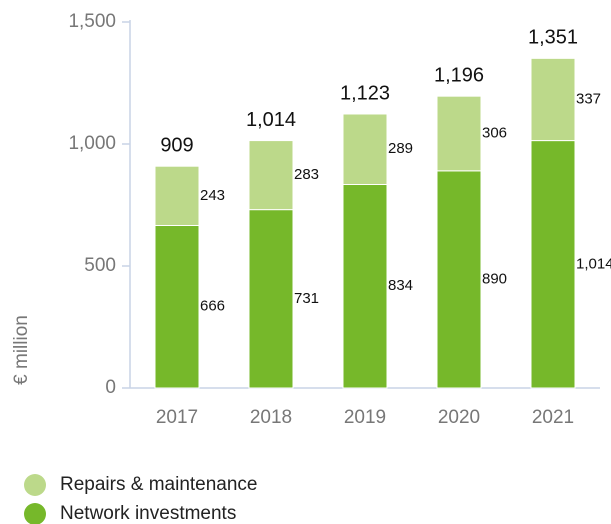  I want to click on data-label: 890, so click(494, 278).